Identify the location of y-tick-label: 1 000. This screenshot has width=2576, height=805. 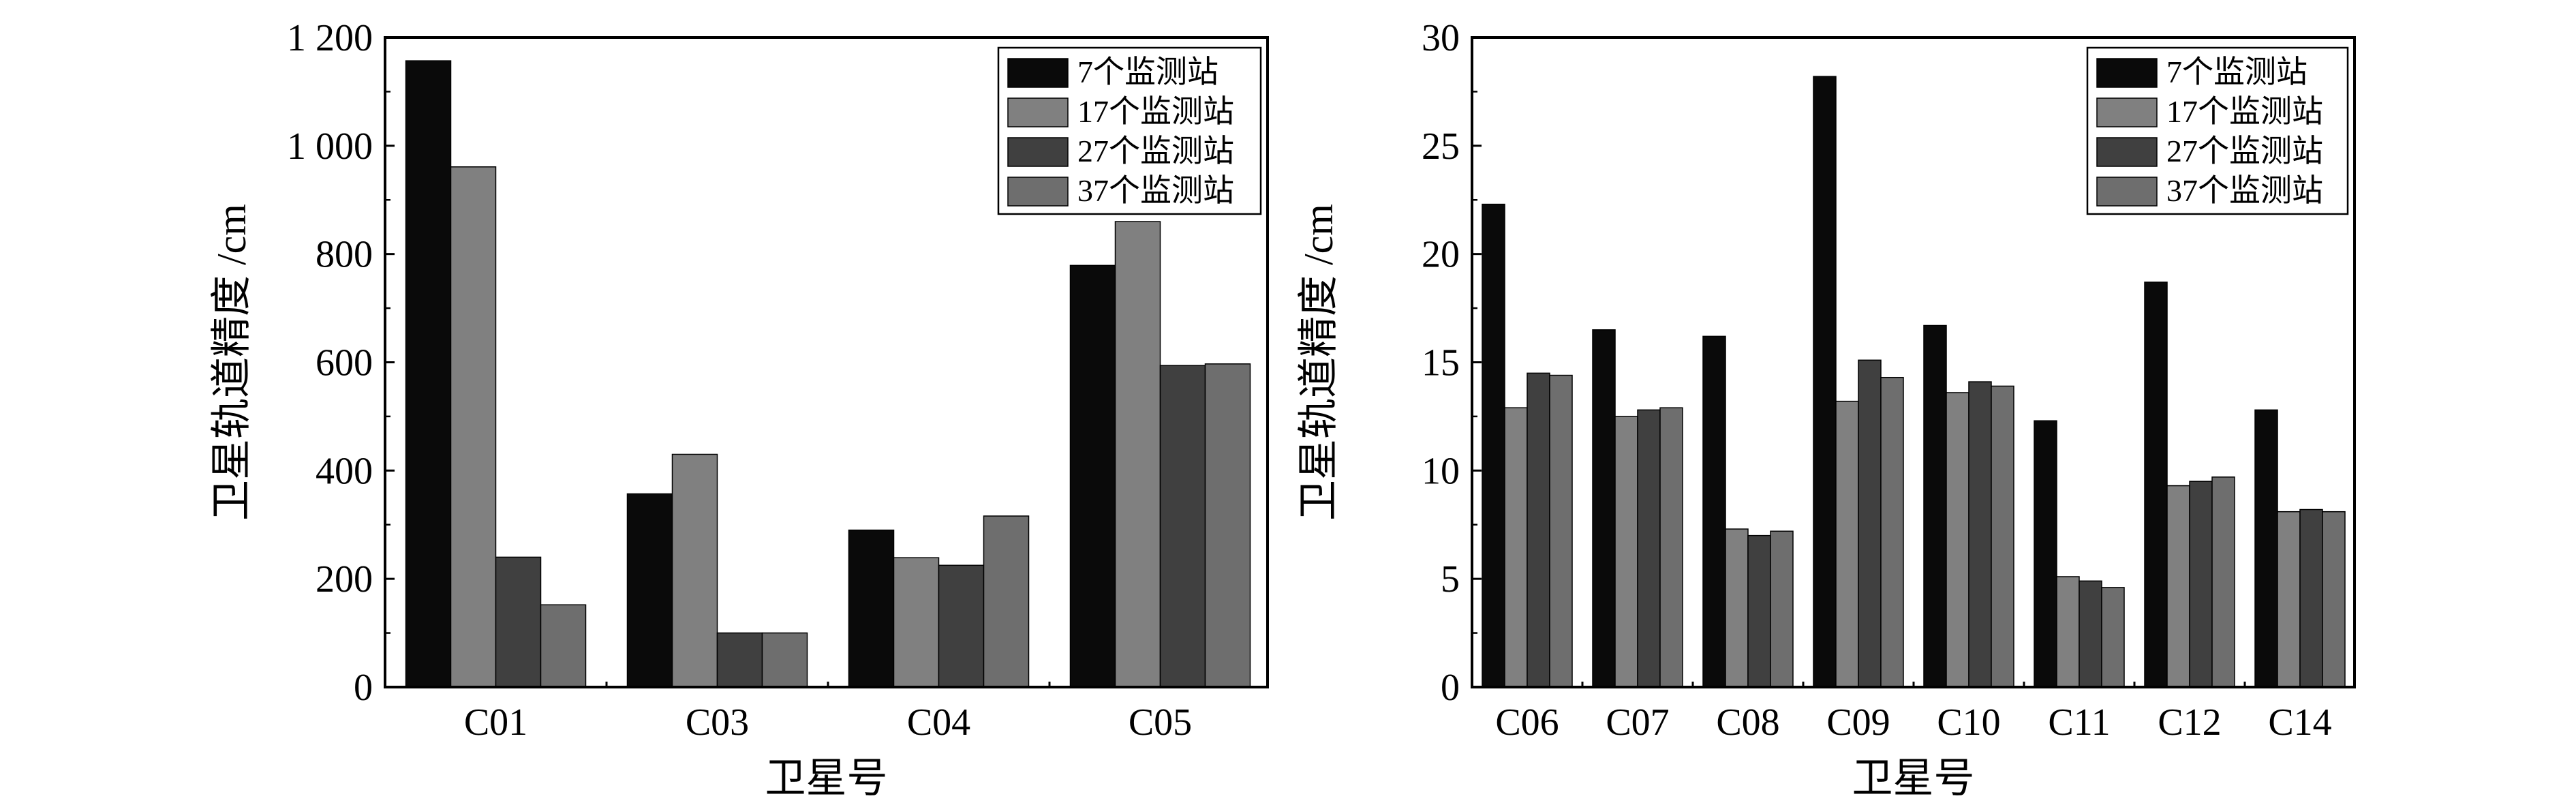
(330, 146).